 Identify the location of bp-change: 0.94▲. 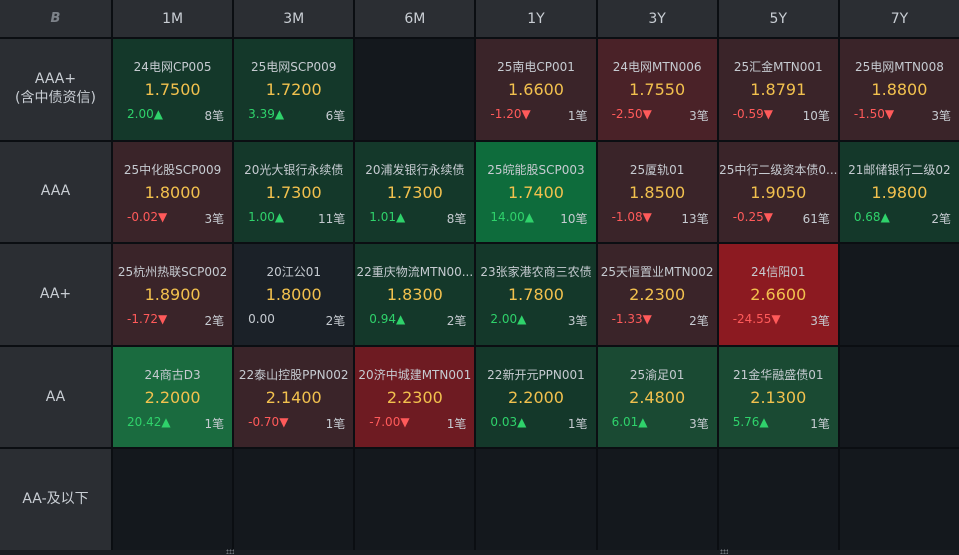
(387, 319).